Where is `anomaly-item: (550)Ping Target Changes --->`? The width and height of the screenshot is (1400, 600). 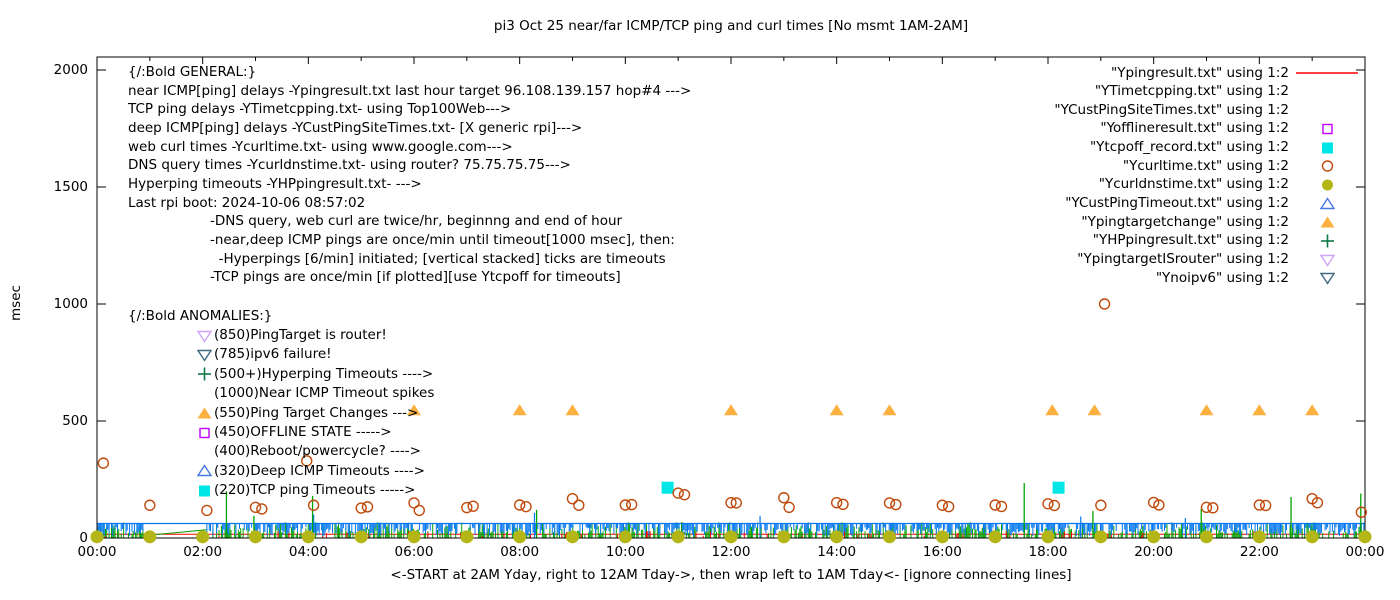
anomaly-item: (550)Ping Target Changes ---> is located at coordinates (307, 413).